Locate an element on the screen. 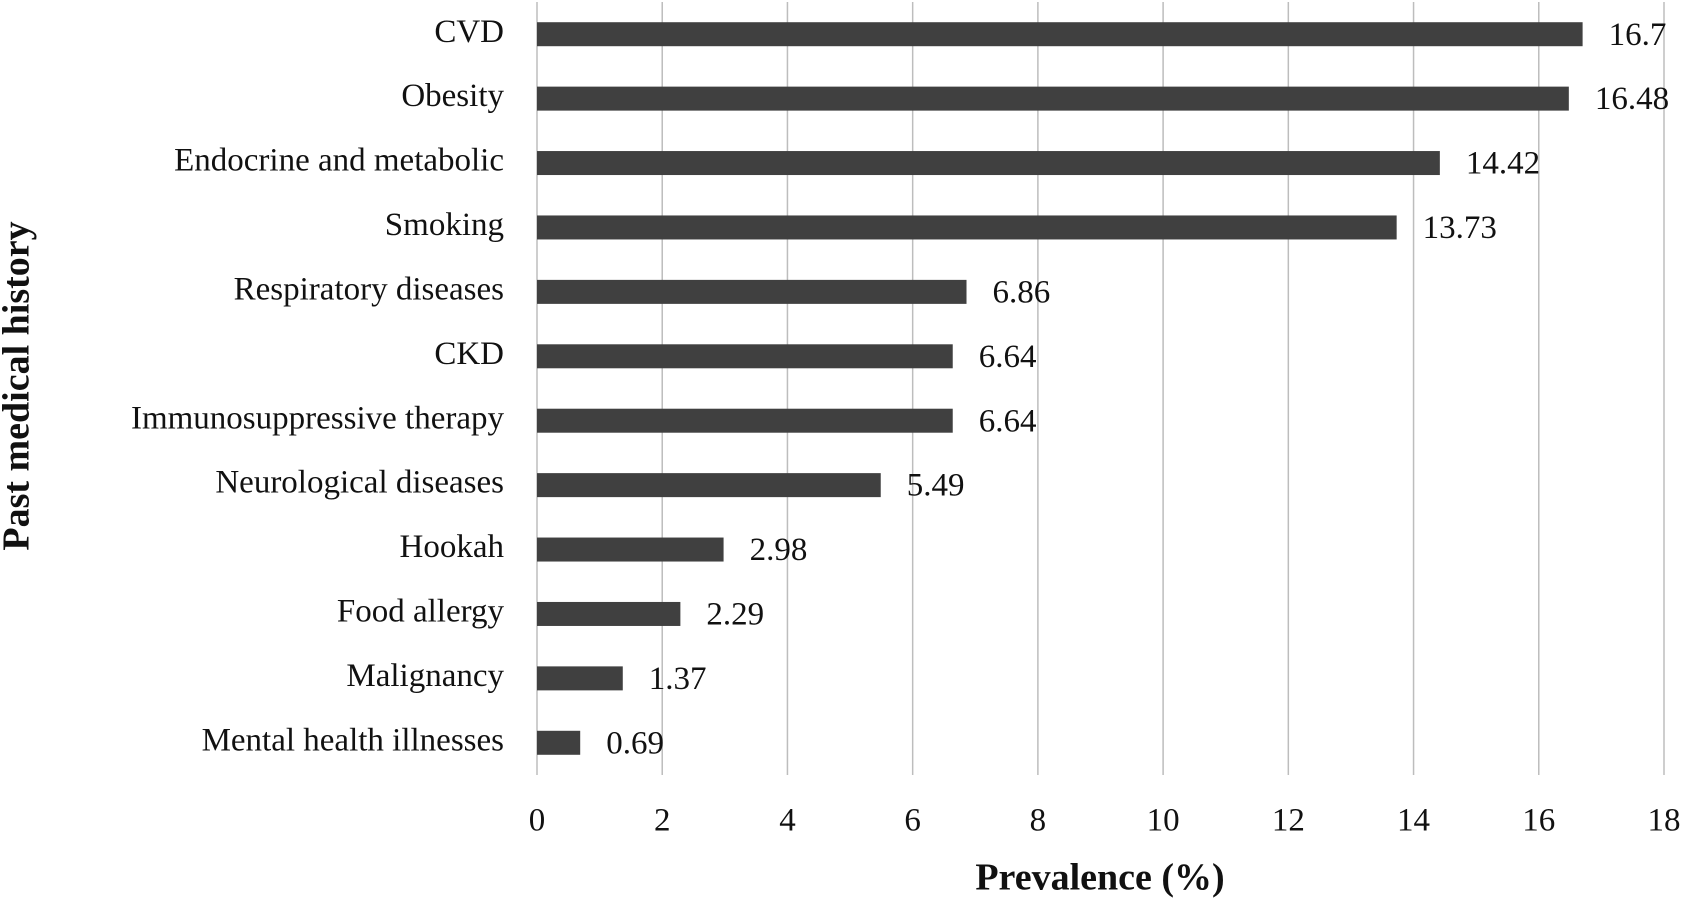  y-tick-label: Immunosuppressive therapy is located at coordinates (318, 418).